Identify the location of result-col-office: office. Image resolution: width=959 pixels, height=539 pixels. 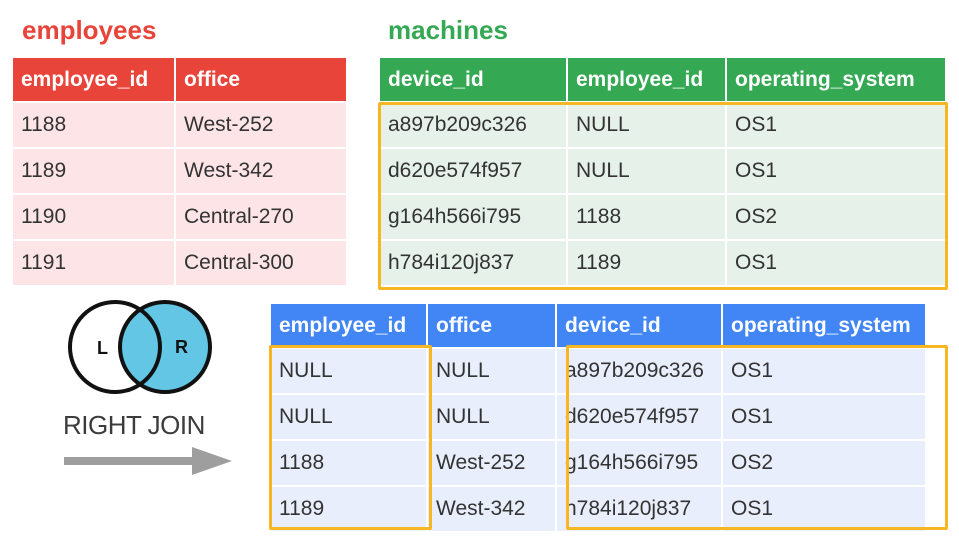
(491, 325).